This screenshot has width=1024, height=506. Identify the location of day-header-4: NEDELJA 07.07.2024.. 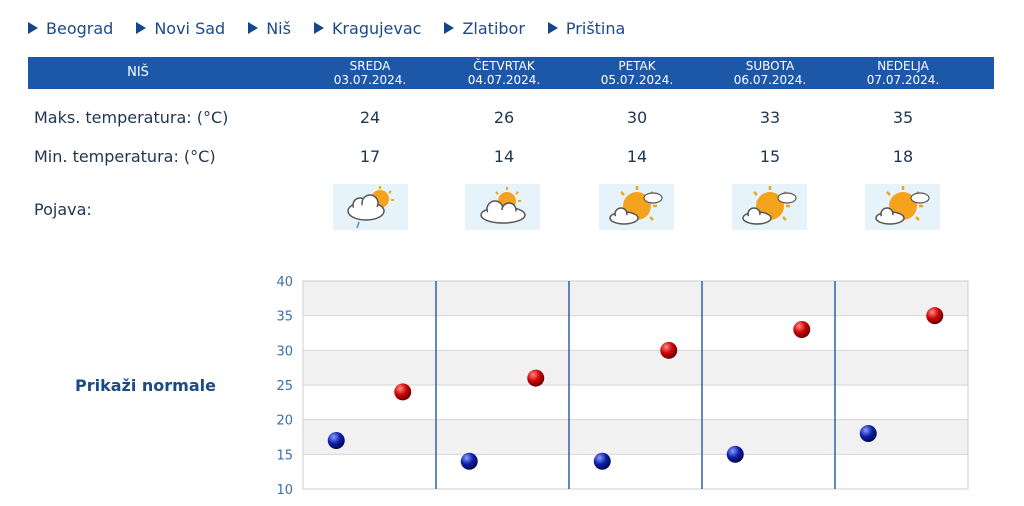
(903, 74).